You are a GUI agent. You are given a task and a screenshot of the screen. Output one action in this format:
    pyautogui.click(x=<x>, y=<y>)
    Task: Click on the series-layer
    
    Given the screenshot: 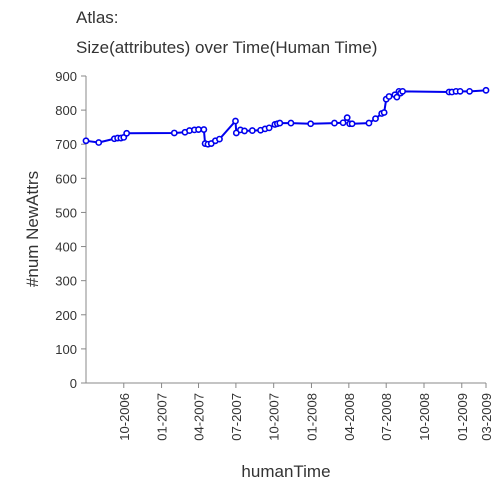 What is the action you would take?
    pyautogui.click(x=286, y=117)
    